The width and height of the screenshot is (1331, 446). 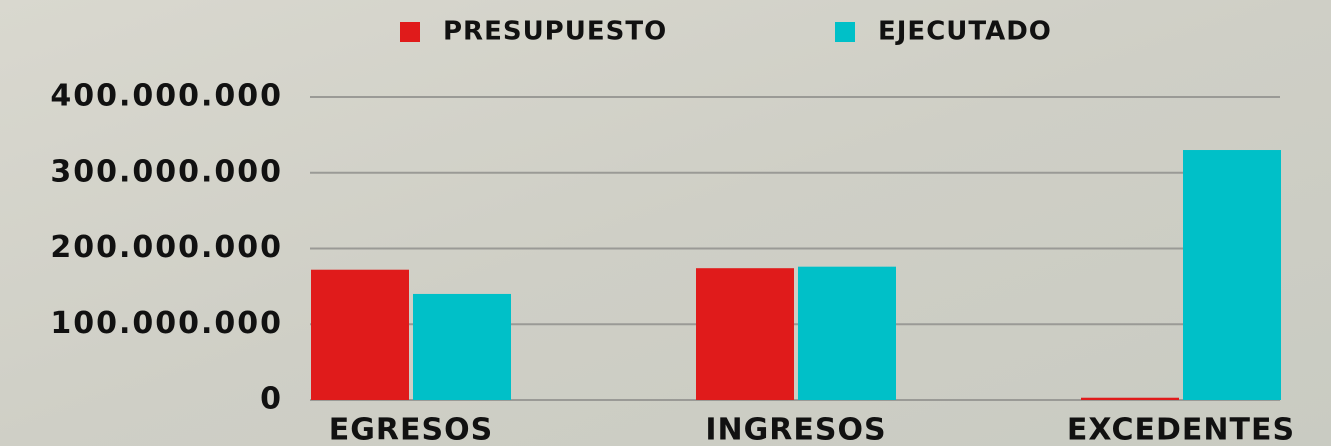 What do you see at coordinates (1181, 429) in the screenshot?
I see `x-tick-label: EXCEDENTES` at bounding box center [1181, 429].